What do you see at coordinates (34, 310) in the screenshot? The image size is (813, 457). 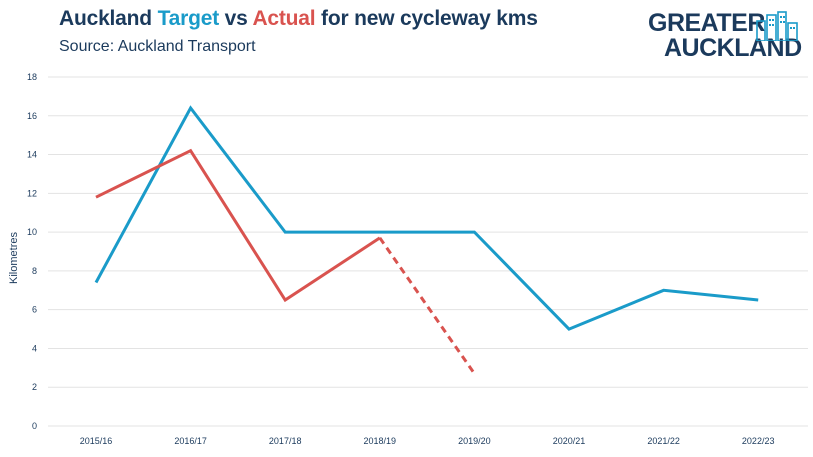 I see `y-tick-label: 6` at bounding box center [34, 310].